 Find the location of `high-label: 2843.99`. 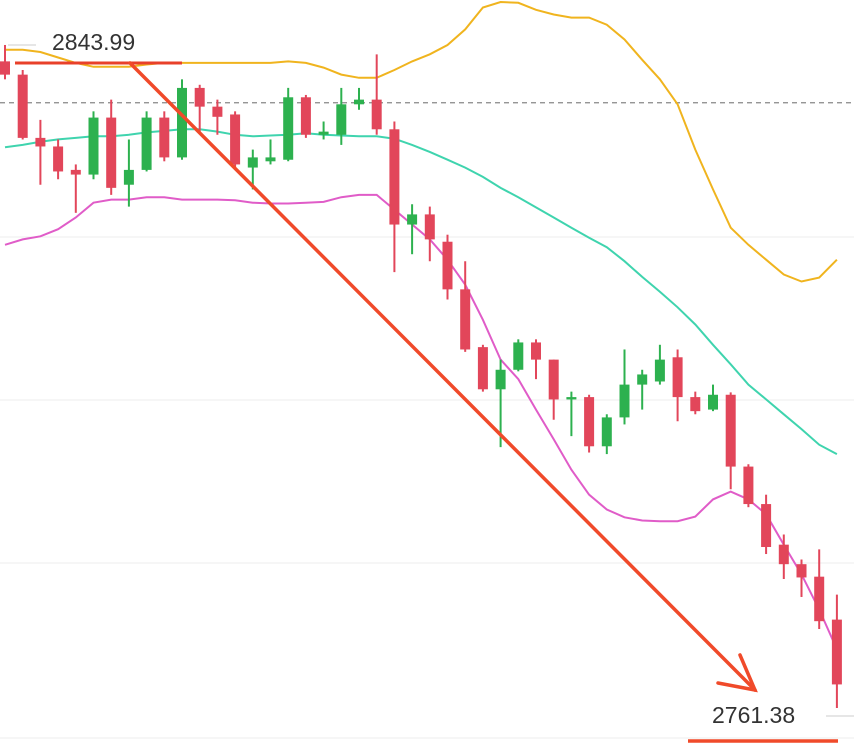

high-label: 2843.99 is located at coordinates (93, 42).